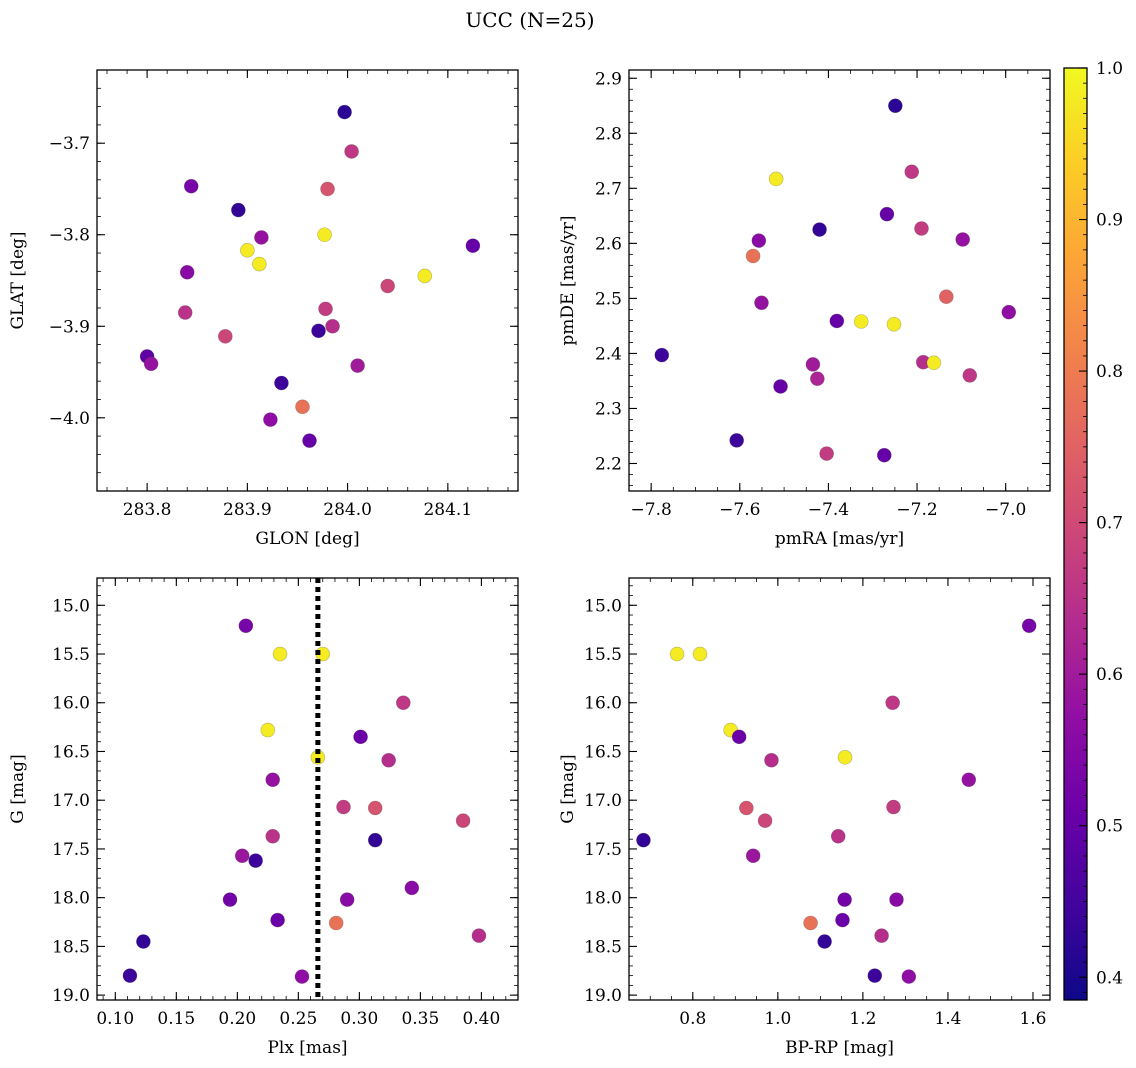 The width and height of the screenshot is (1136, 1068). What do you see at coordinates (307, 1048) in the screenshot?
I see `x-axis-label: Plx [mas]` at bounding box center [307, 1048].